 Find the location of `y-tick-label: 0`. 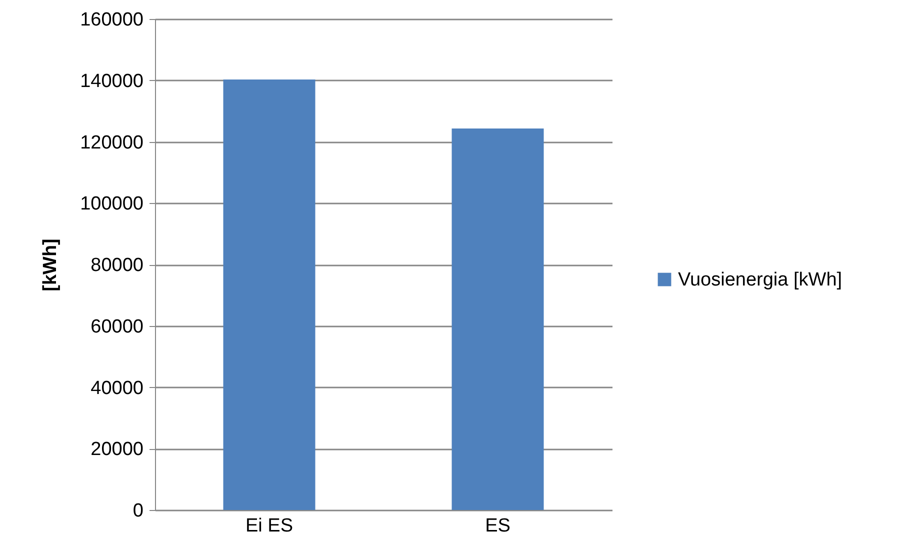

y-tick-label: 0 is located at coordinates (138, 511).